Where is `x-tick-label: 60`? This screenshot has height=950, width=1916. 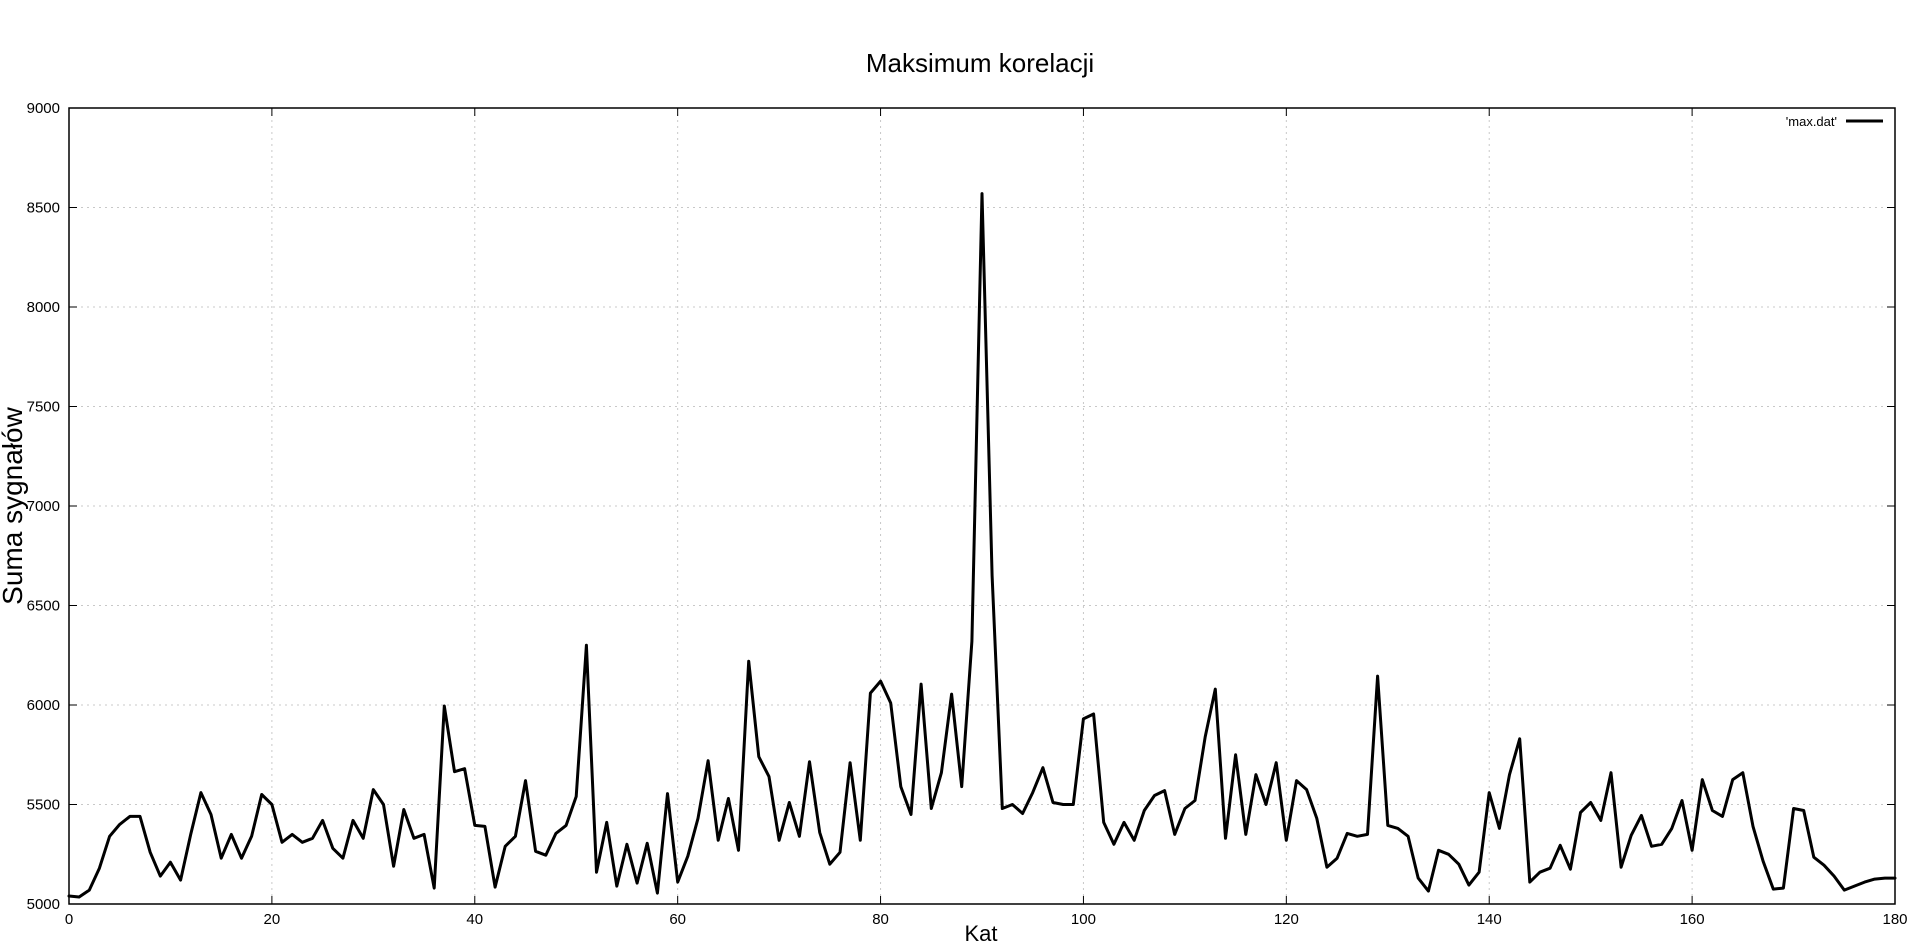
x-tick-label: 60 is located at coordinates (677, 919).